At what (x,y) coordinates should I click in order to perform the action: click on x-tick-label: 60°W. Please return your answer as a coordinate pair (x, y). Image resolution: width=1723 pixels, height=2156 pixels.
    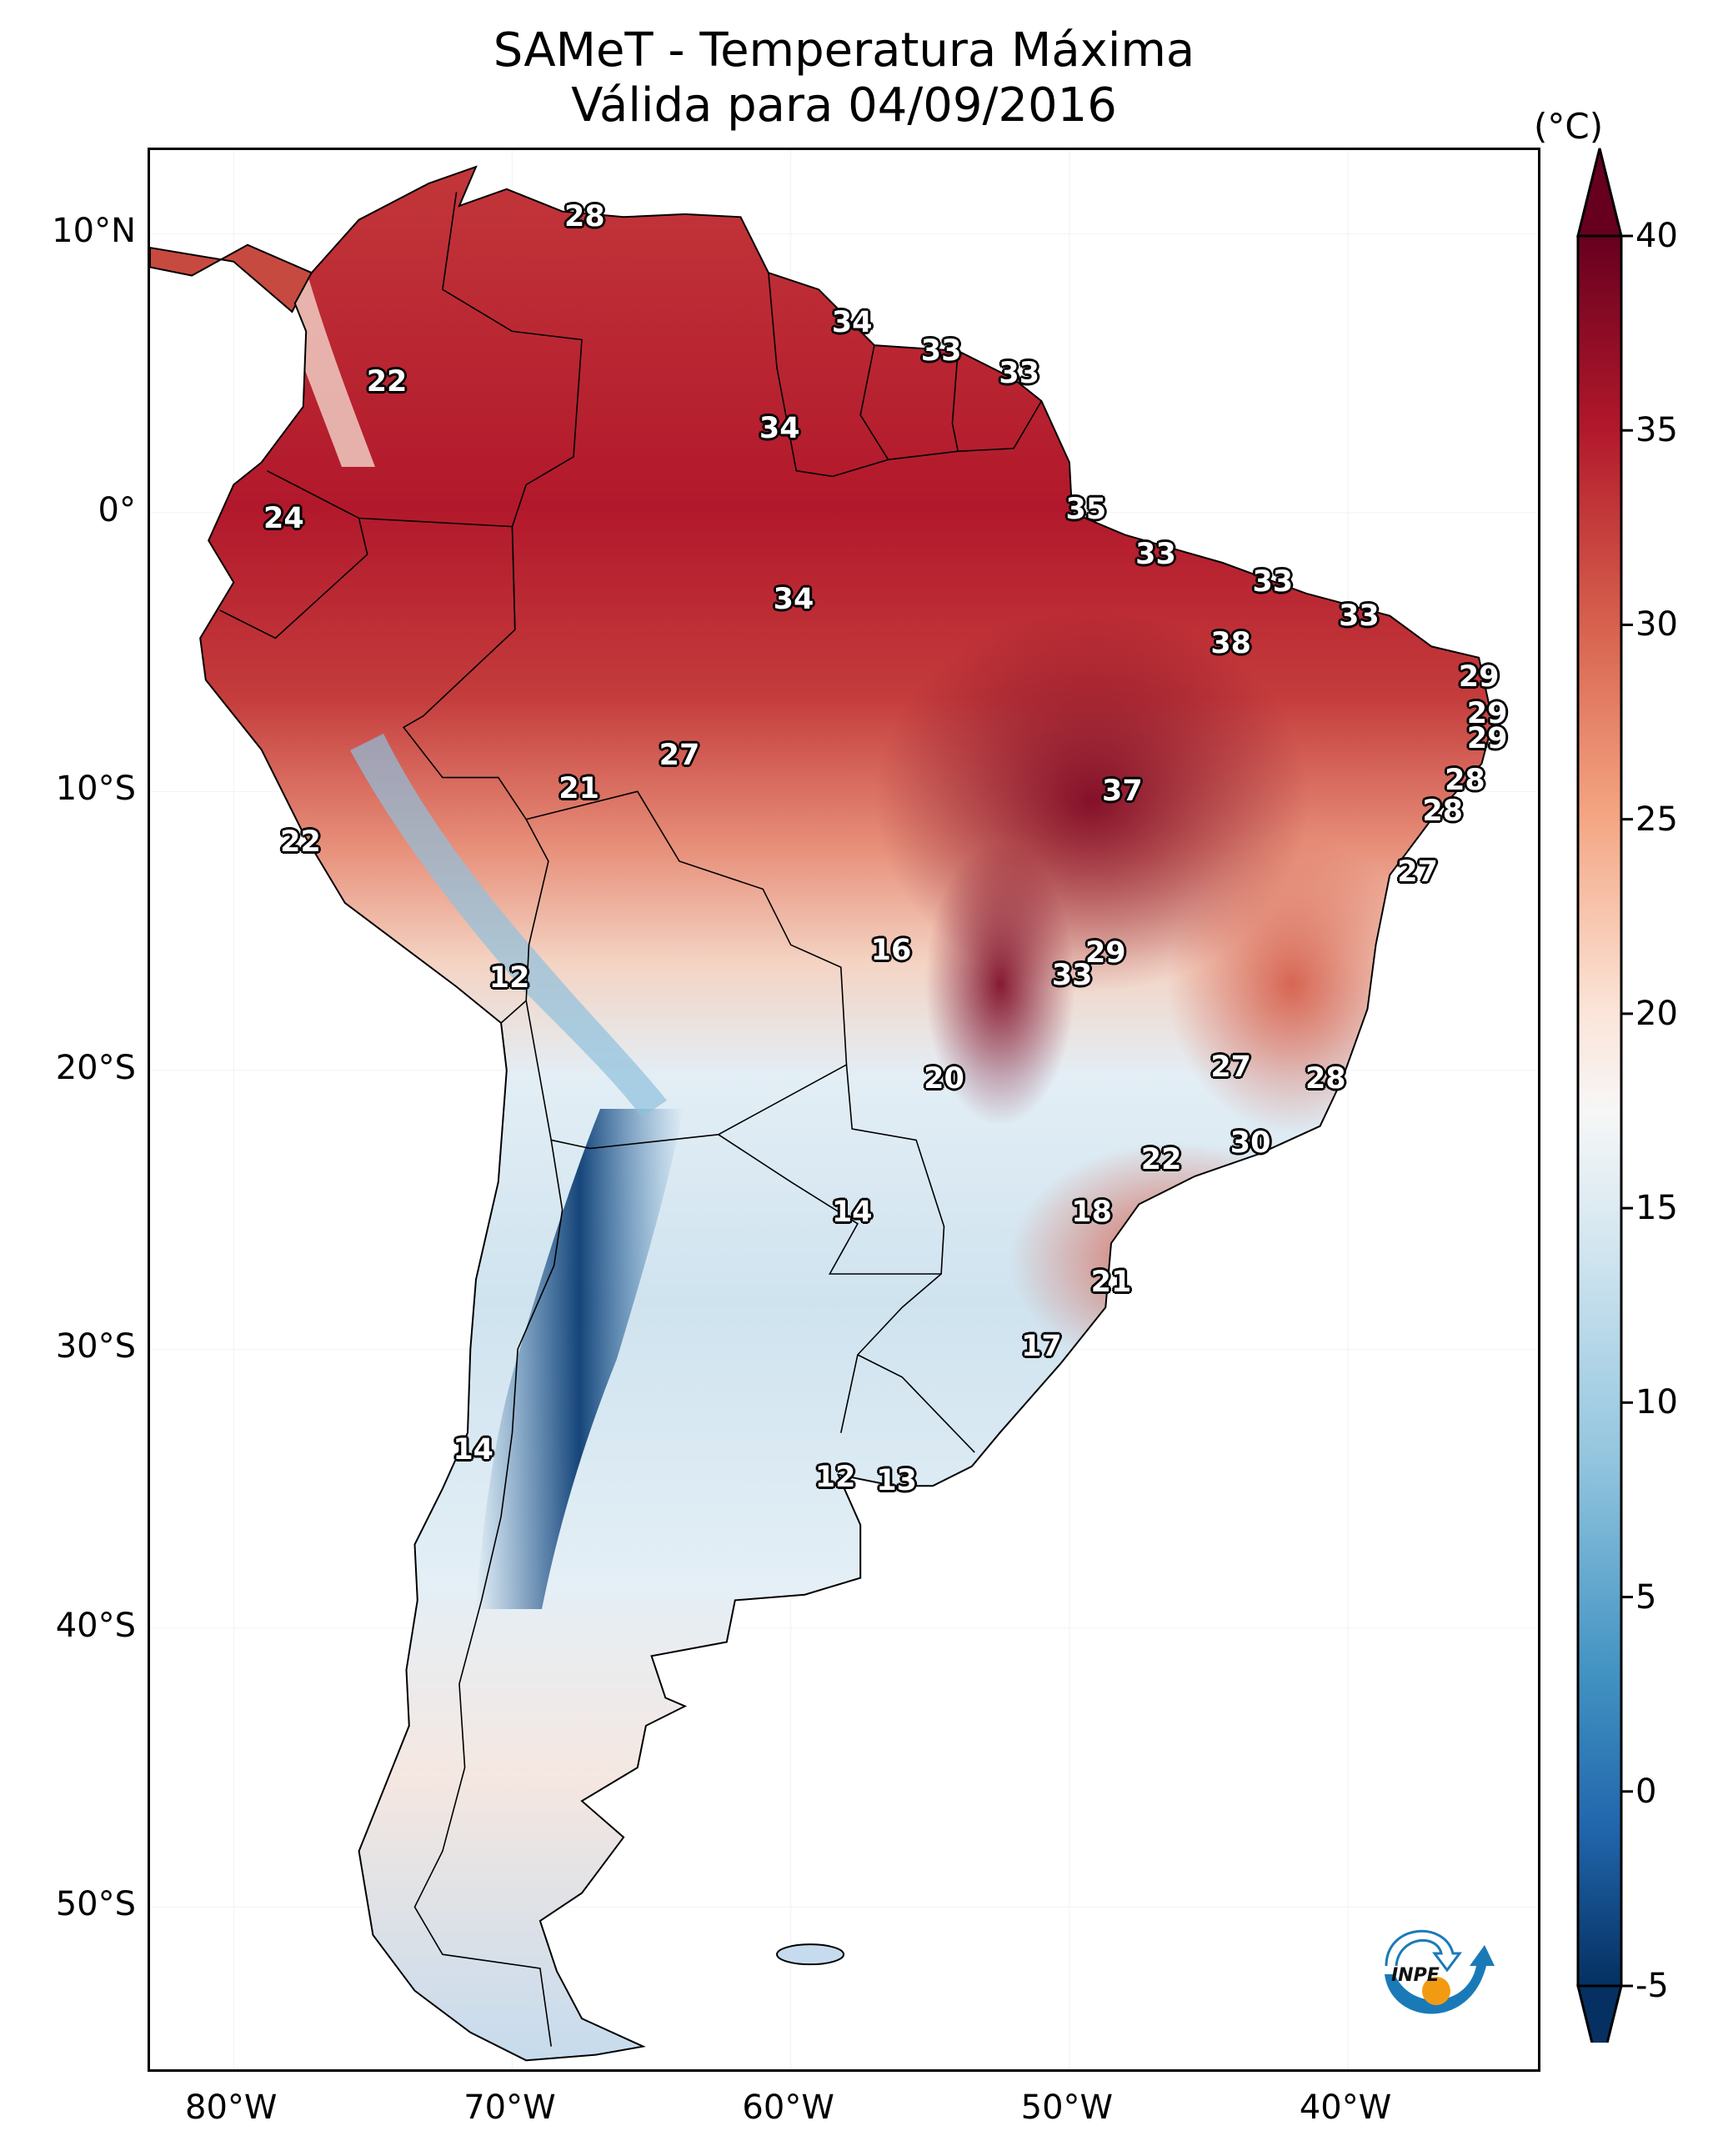
    Looking at the image, I should click on (788, 2107).